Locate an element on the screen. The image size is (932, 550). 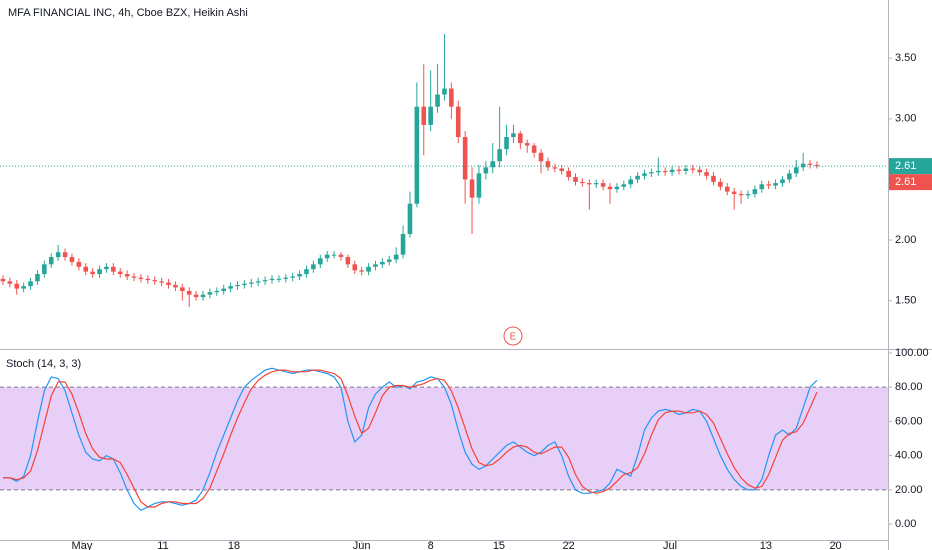
earnings-label: E is located at coordinates (513, 337).